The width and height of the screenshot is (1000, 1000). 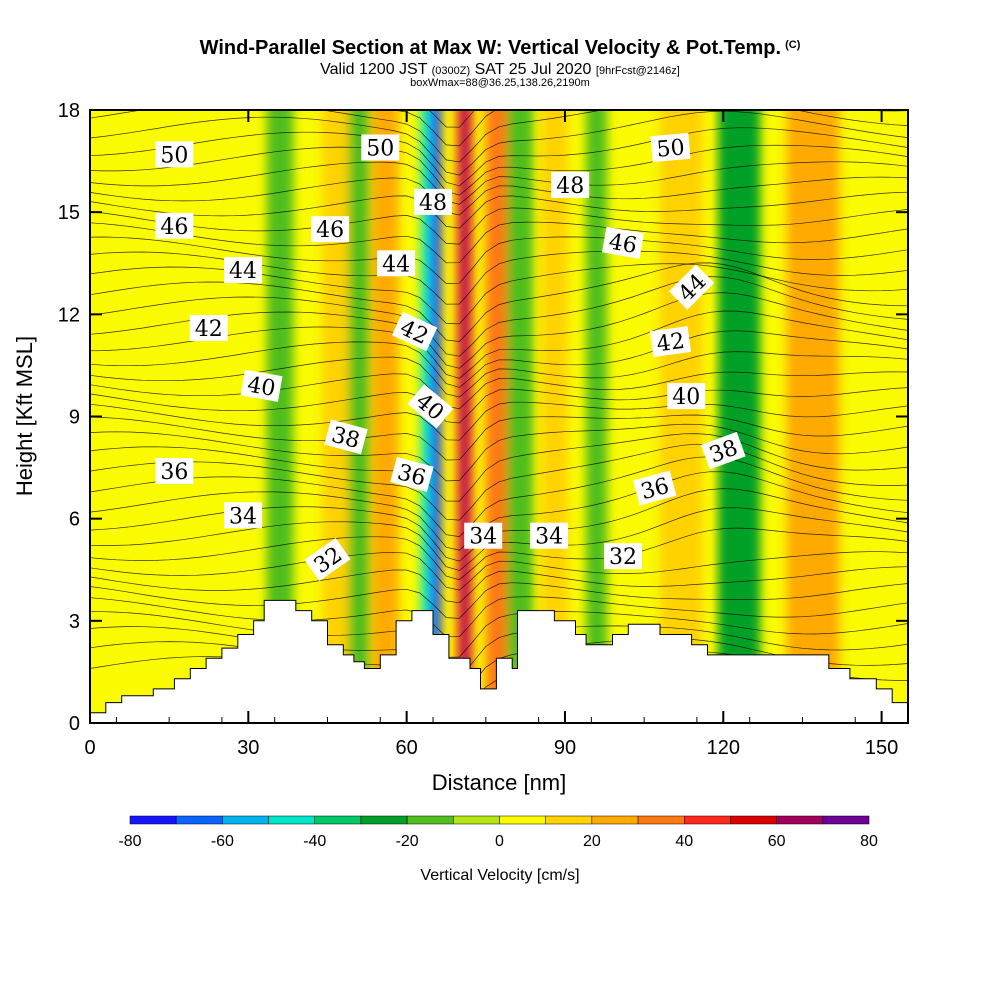 I want to click on contour-label-text: 32, so click(x=623, y=557).